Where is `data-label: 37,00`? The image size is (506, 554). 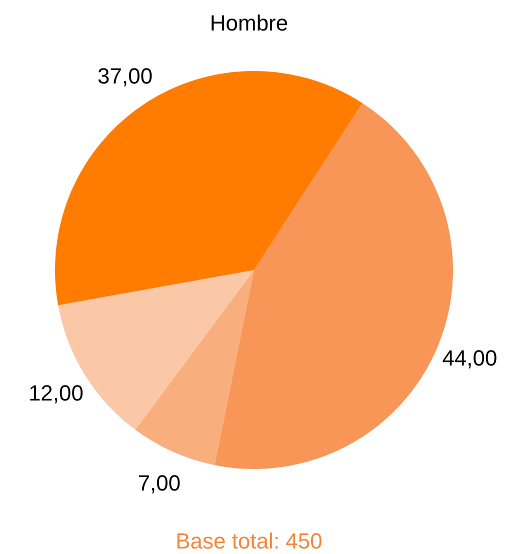
data-label: 37,00 is located at coordinates (125, 75).